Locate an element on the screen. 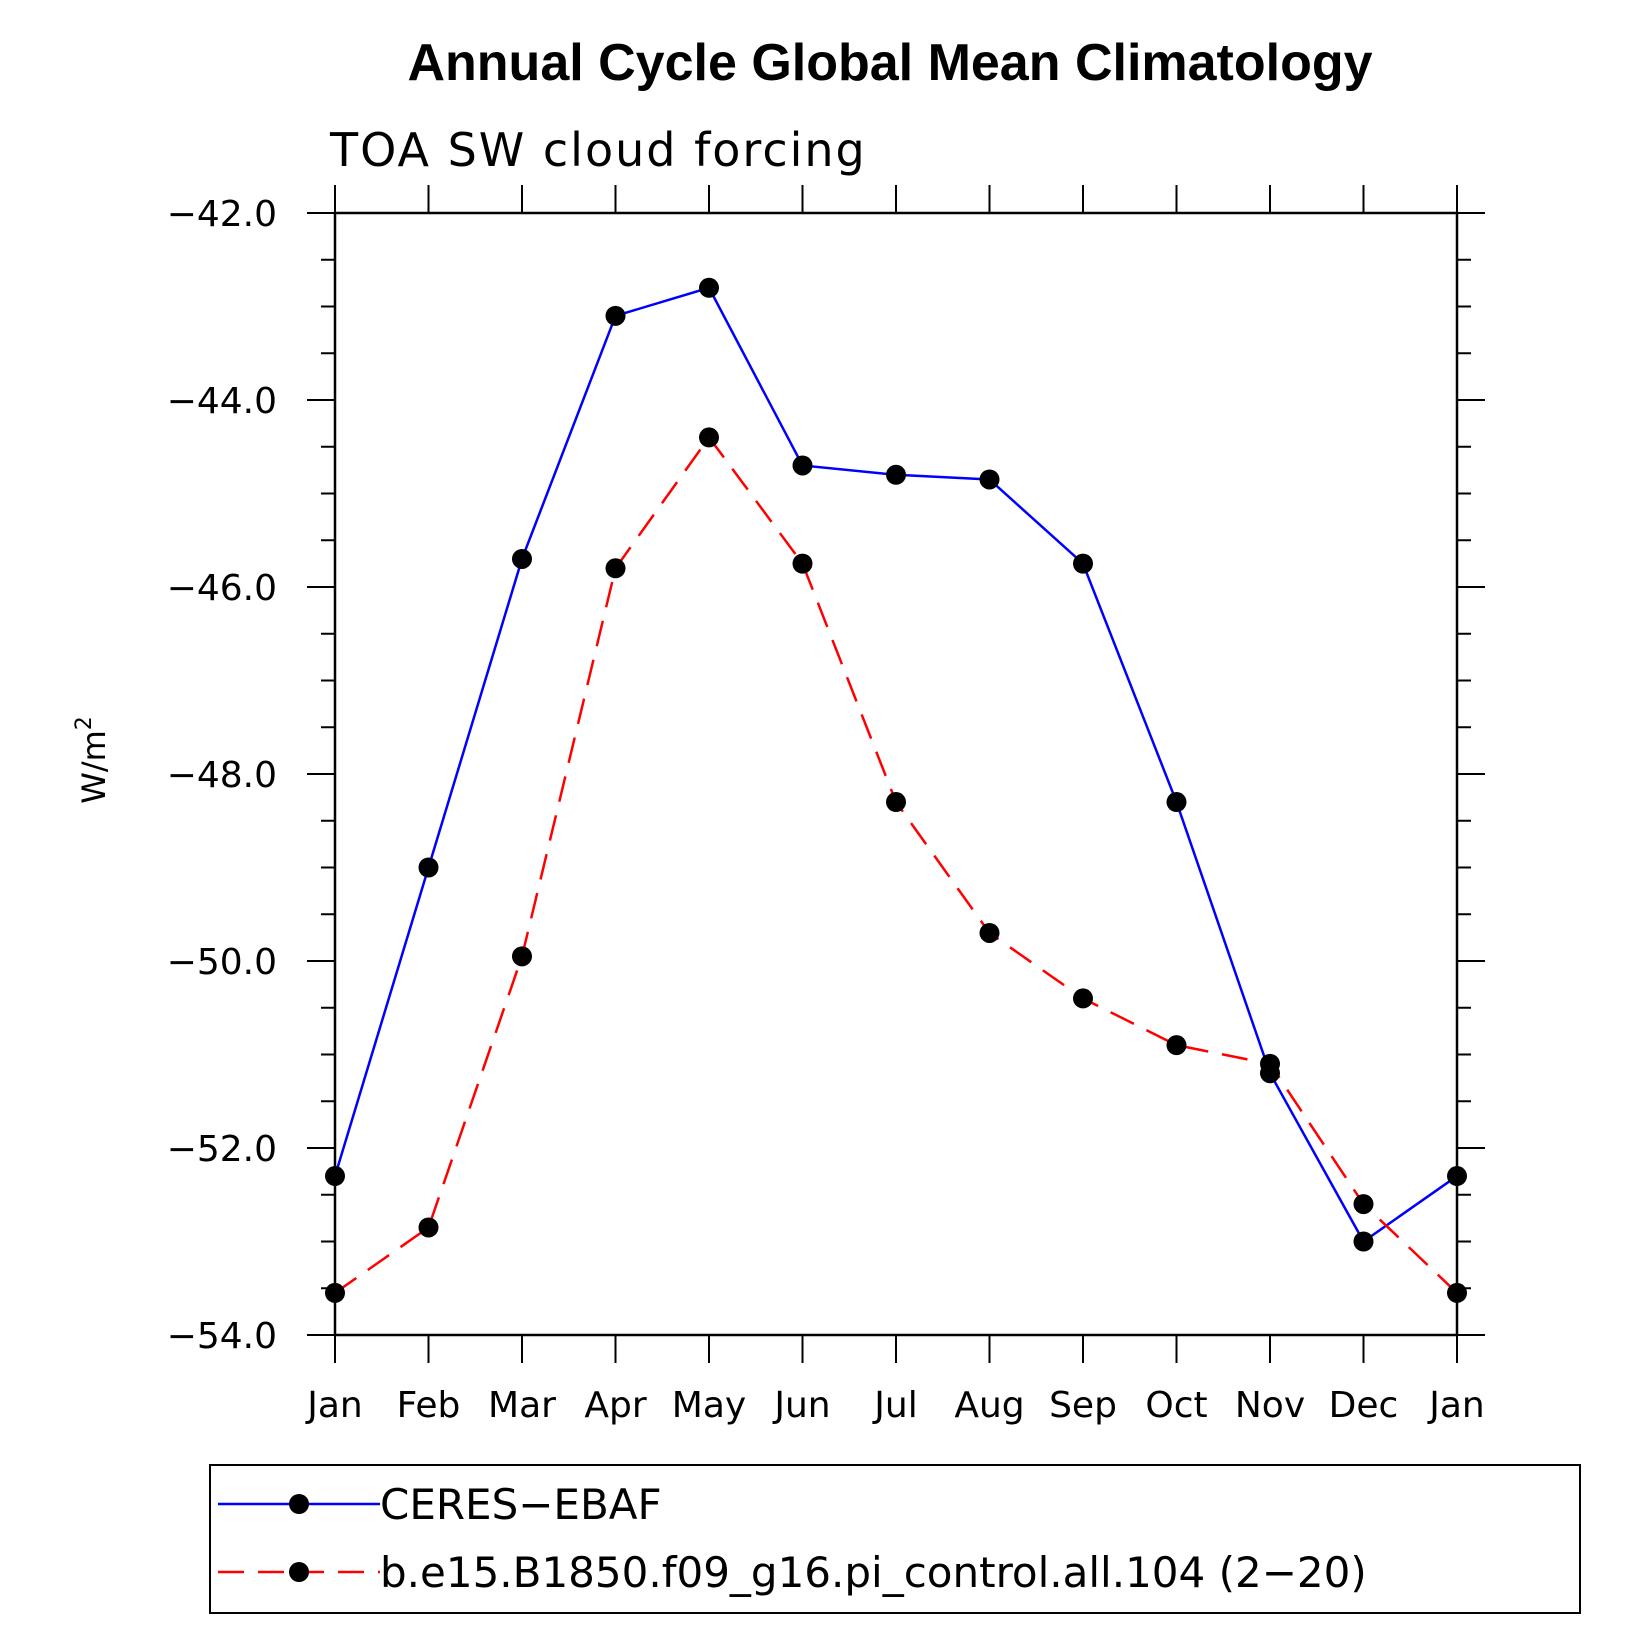  y-tick-label: −54.0 is located at coordinates (222, 1336).